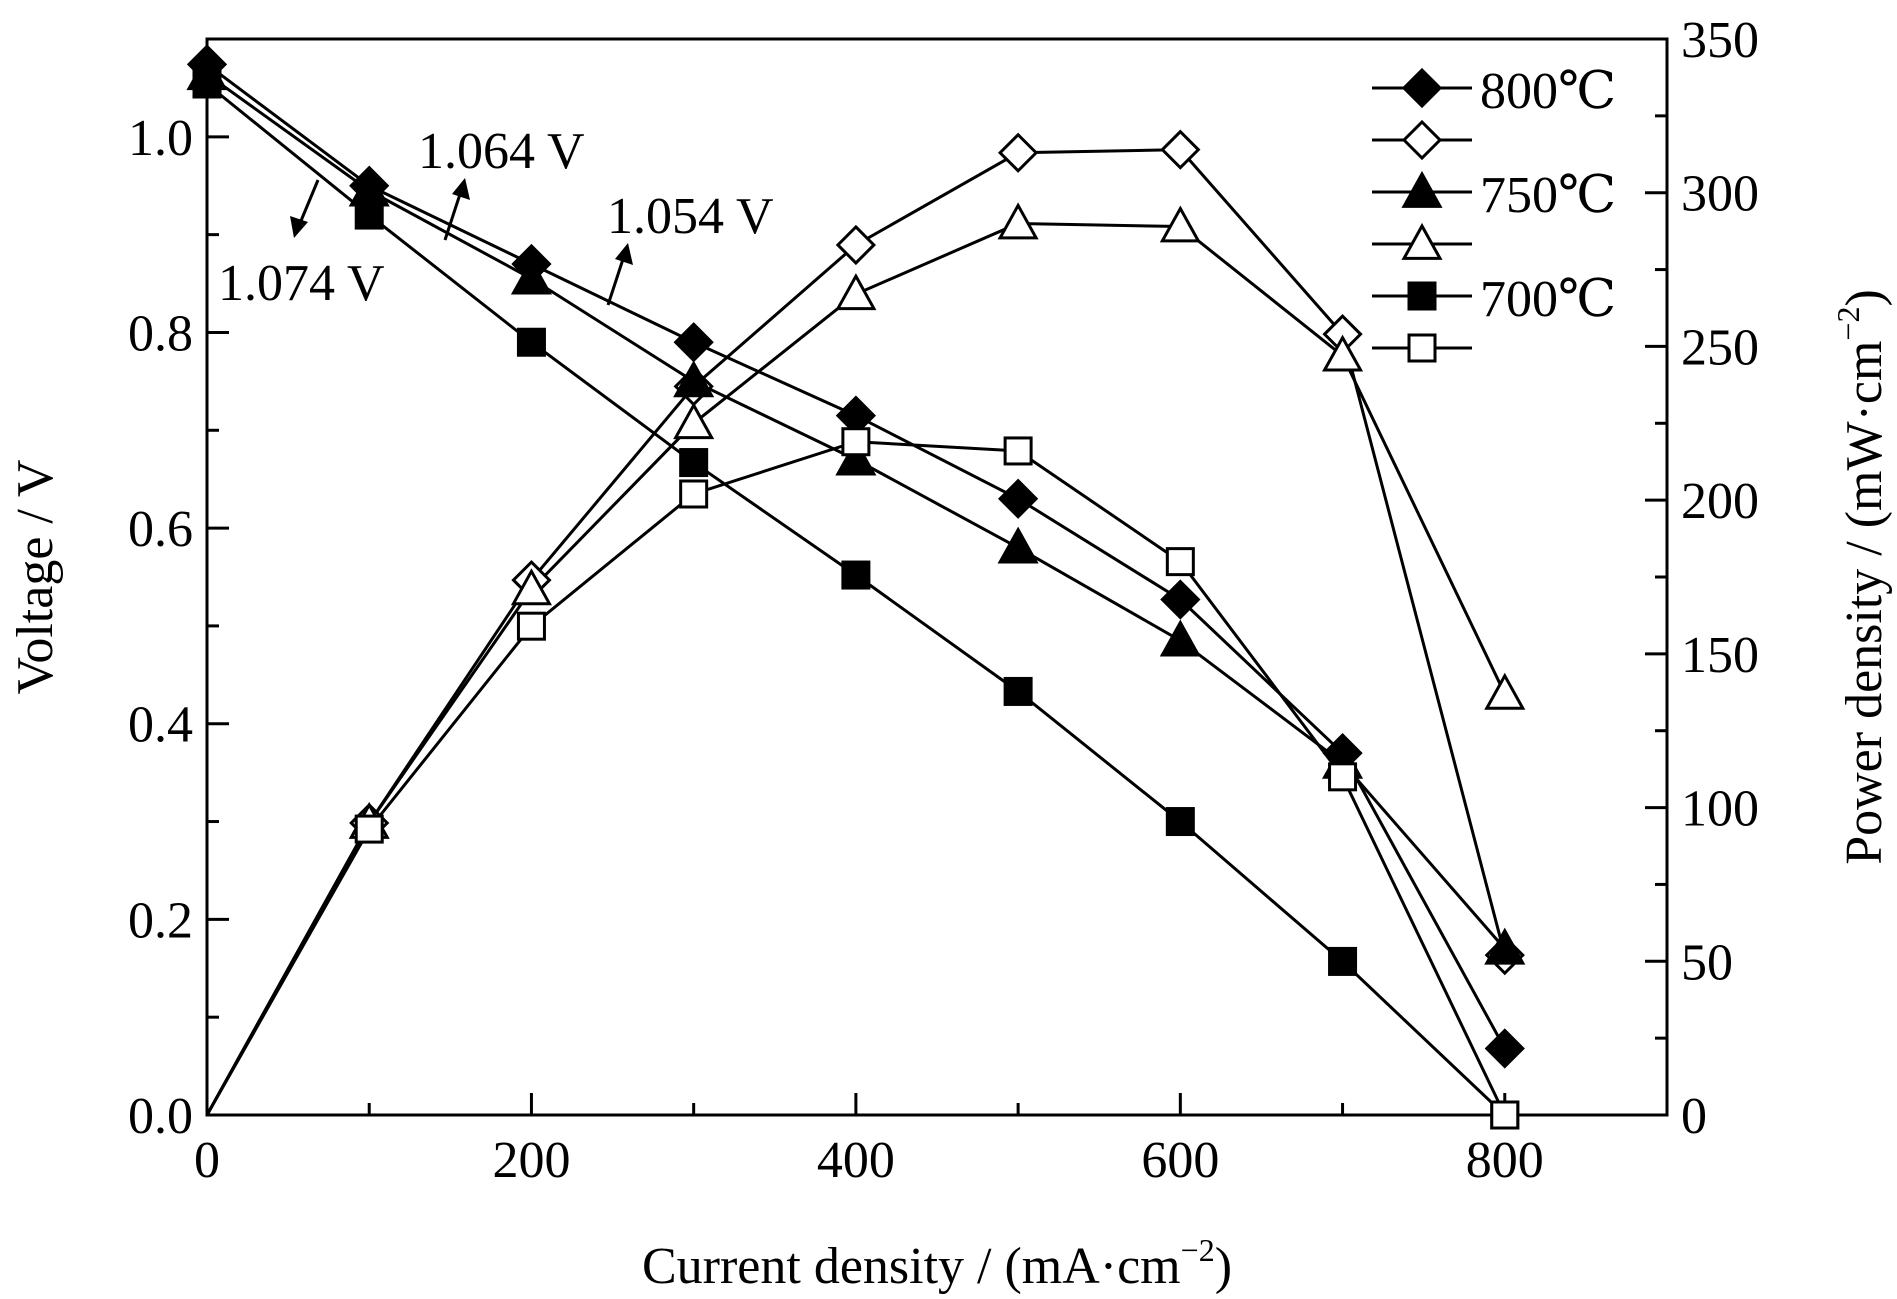 This screenshot has width=1897, height=1299. Describe the element at coordinates (856, 1160) in the screenshot. I see `x-tick-label: 400` at that location.